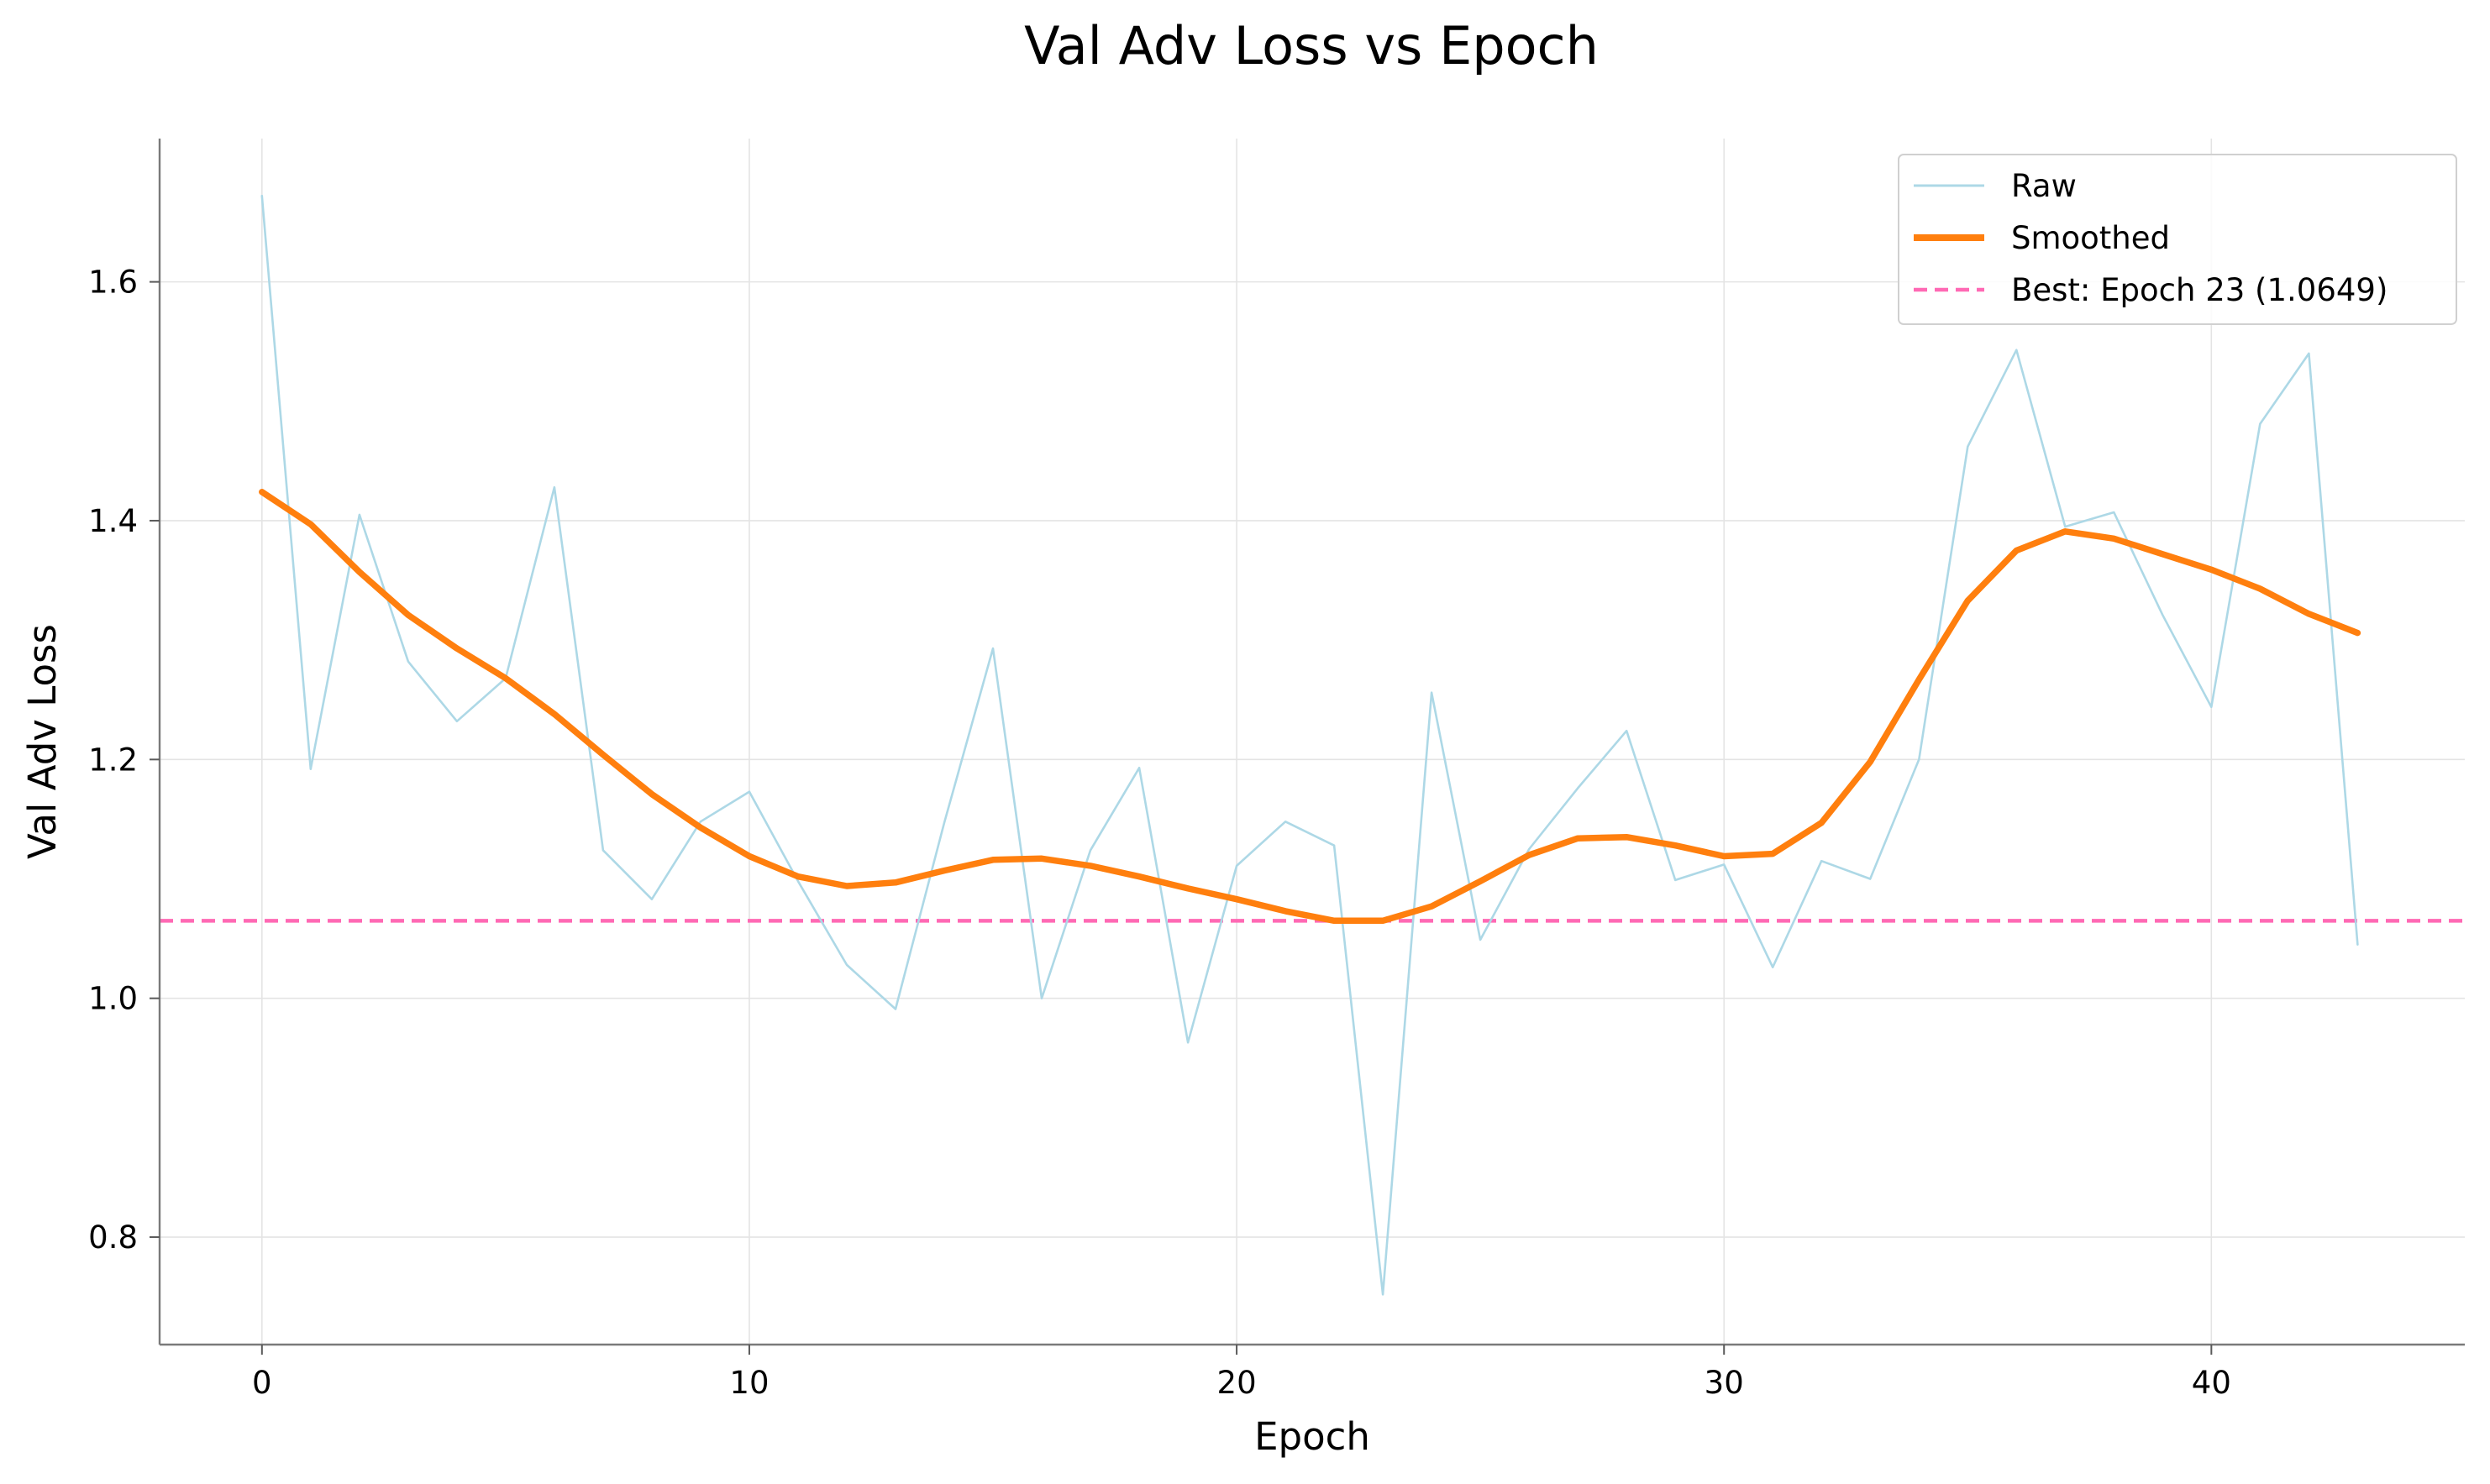 This screenshot has width=2490, height=1484. I want to click on legend-label-best: Best: Epoch 23 (1.0649), so click(2199, 290).